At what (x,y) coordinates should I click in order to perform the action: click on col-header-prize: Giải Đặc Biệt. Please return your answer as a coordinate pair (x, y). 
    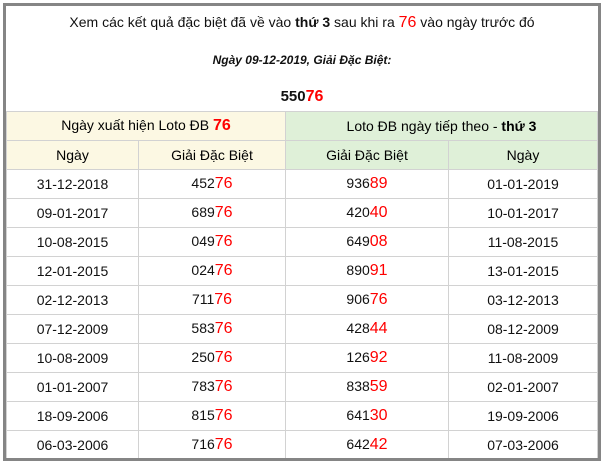
    Looking at the image, I should click on (212, 155).